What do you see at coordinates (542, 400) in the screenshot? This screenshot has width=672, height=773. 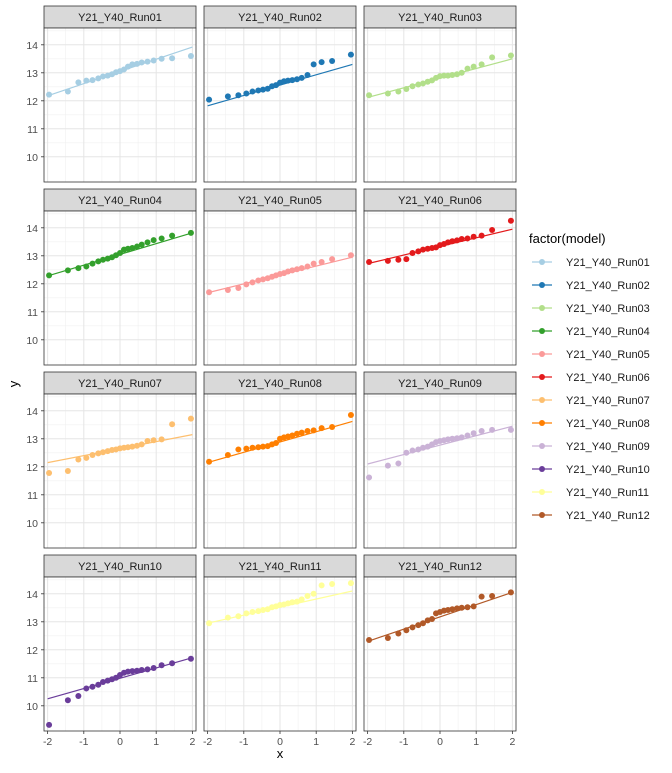 I see `legend-key-point` at bounding box center [542, 400].